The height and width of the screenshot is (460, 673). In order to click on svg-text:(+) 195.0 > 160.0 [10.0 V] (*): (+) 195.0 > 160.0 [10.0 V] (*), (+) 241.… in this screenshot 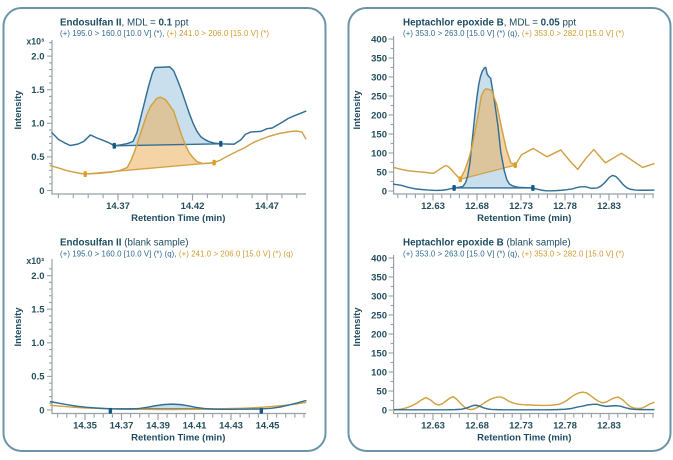, I will do `click(164, 33)`.